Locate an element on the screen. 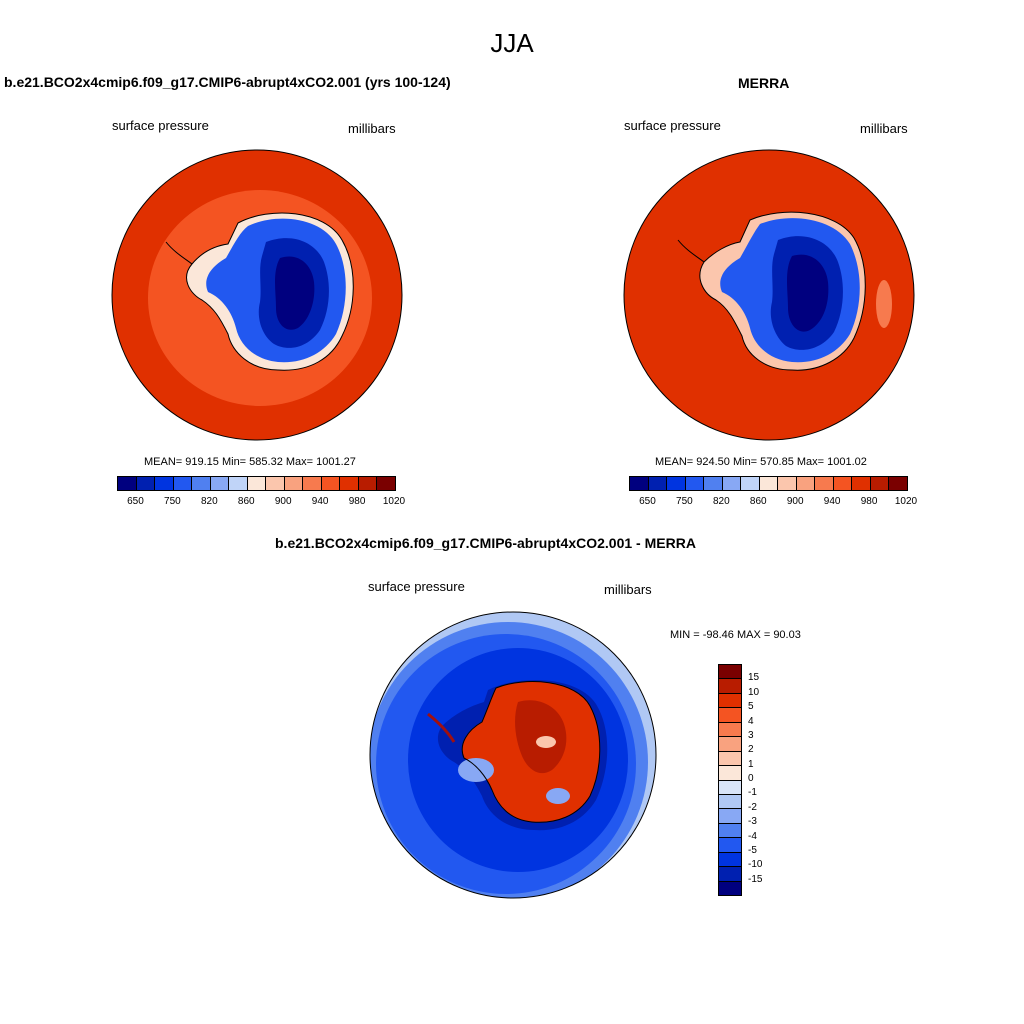  colorbar-tick-label: -5 is located at coordinates (752, 850).